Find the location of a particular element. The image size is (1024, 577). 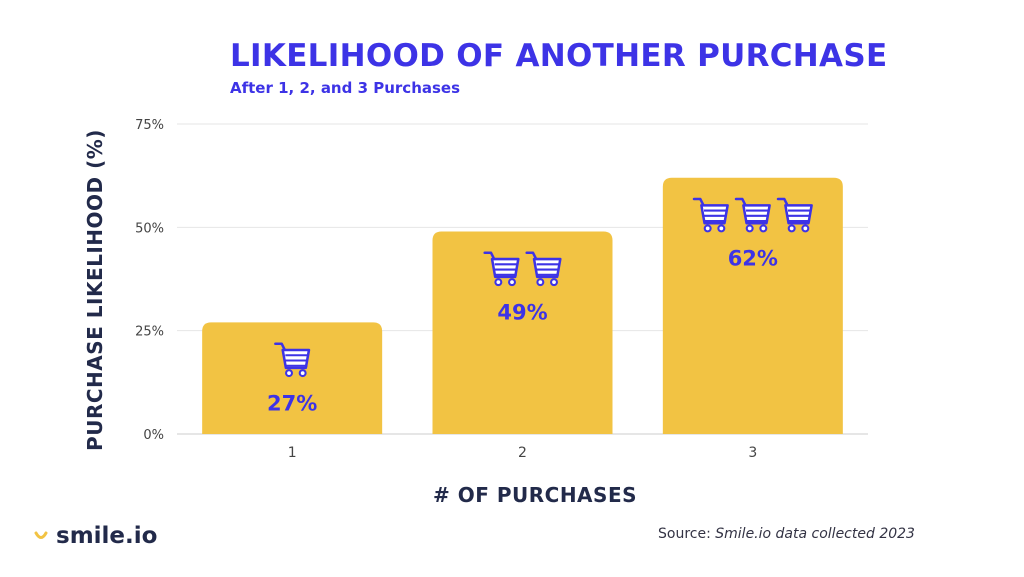

x-axis-label: # OF PURCHASES is located at coordinates (535, 495).